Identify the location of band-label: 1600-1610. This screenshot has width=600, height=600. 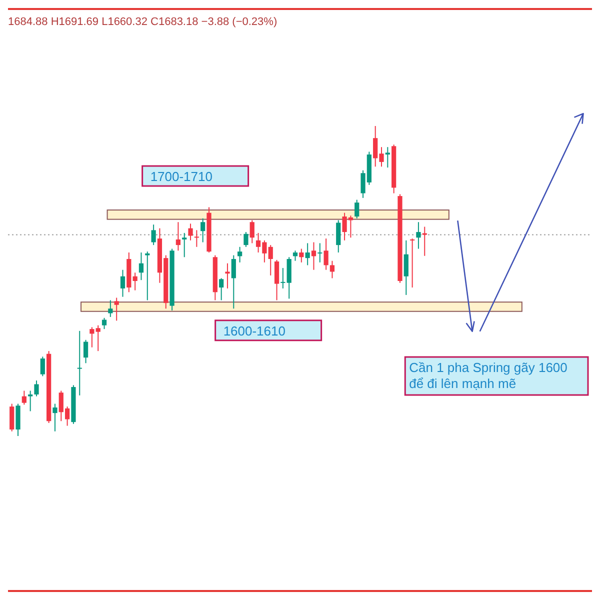
(254, 330).